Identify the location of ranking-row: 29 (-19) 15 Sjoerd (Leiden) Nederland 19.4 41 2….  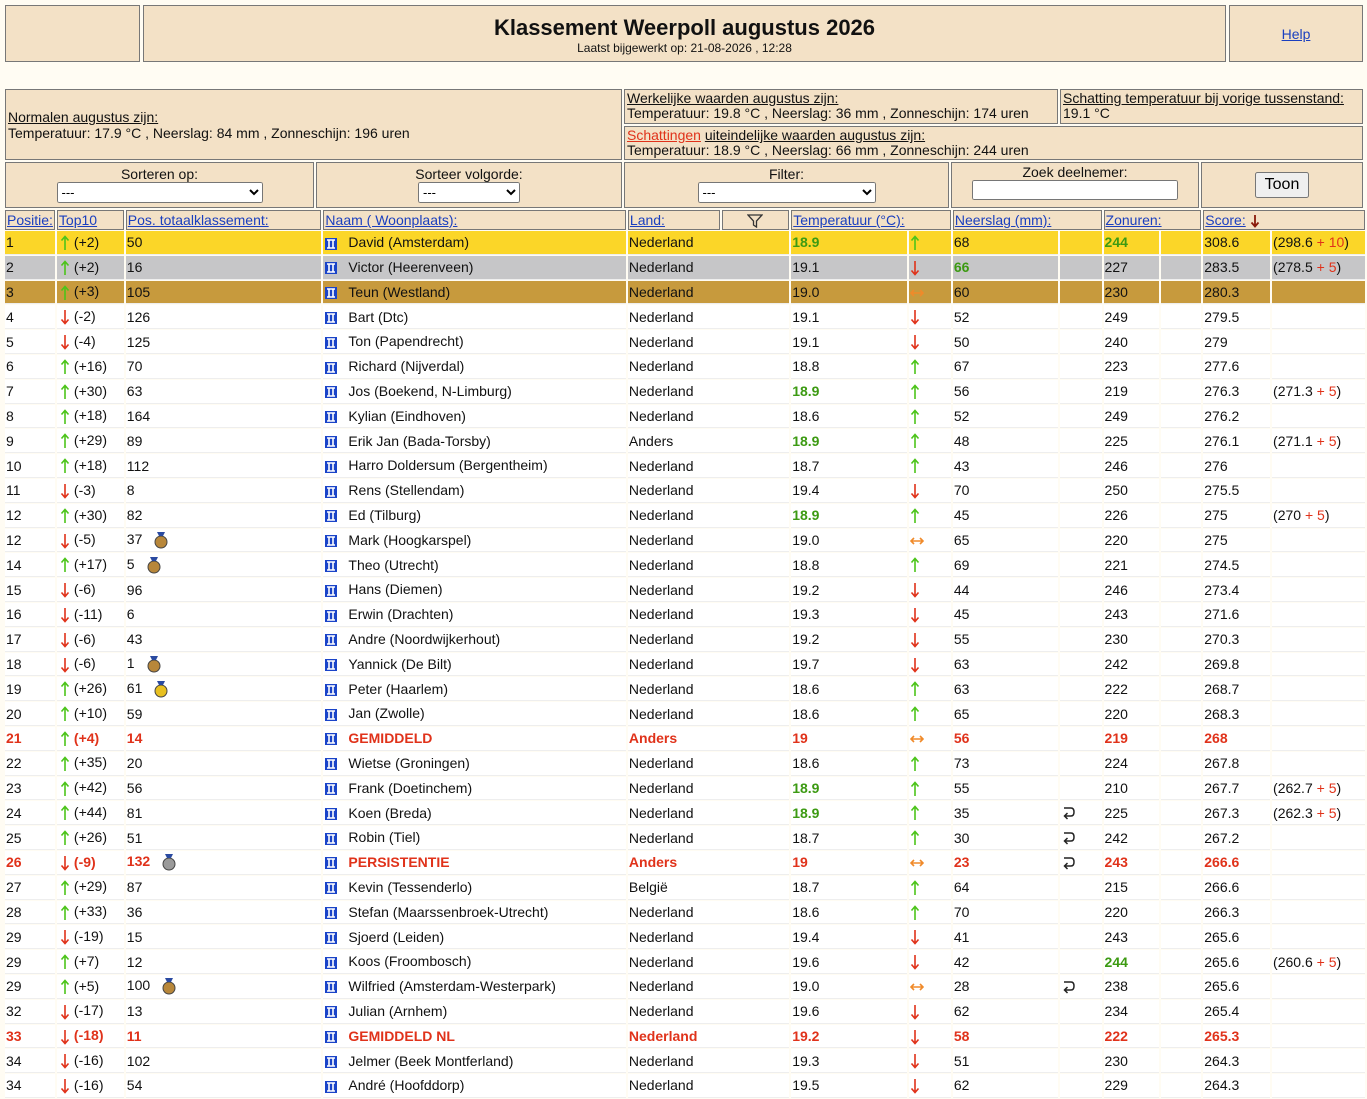
(685, 937).